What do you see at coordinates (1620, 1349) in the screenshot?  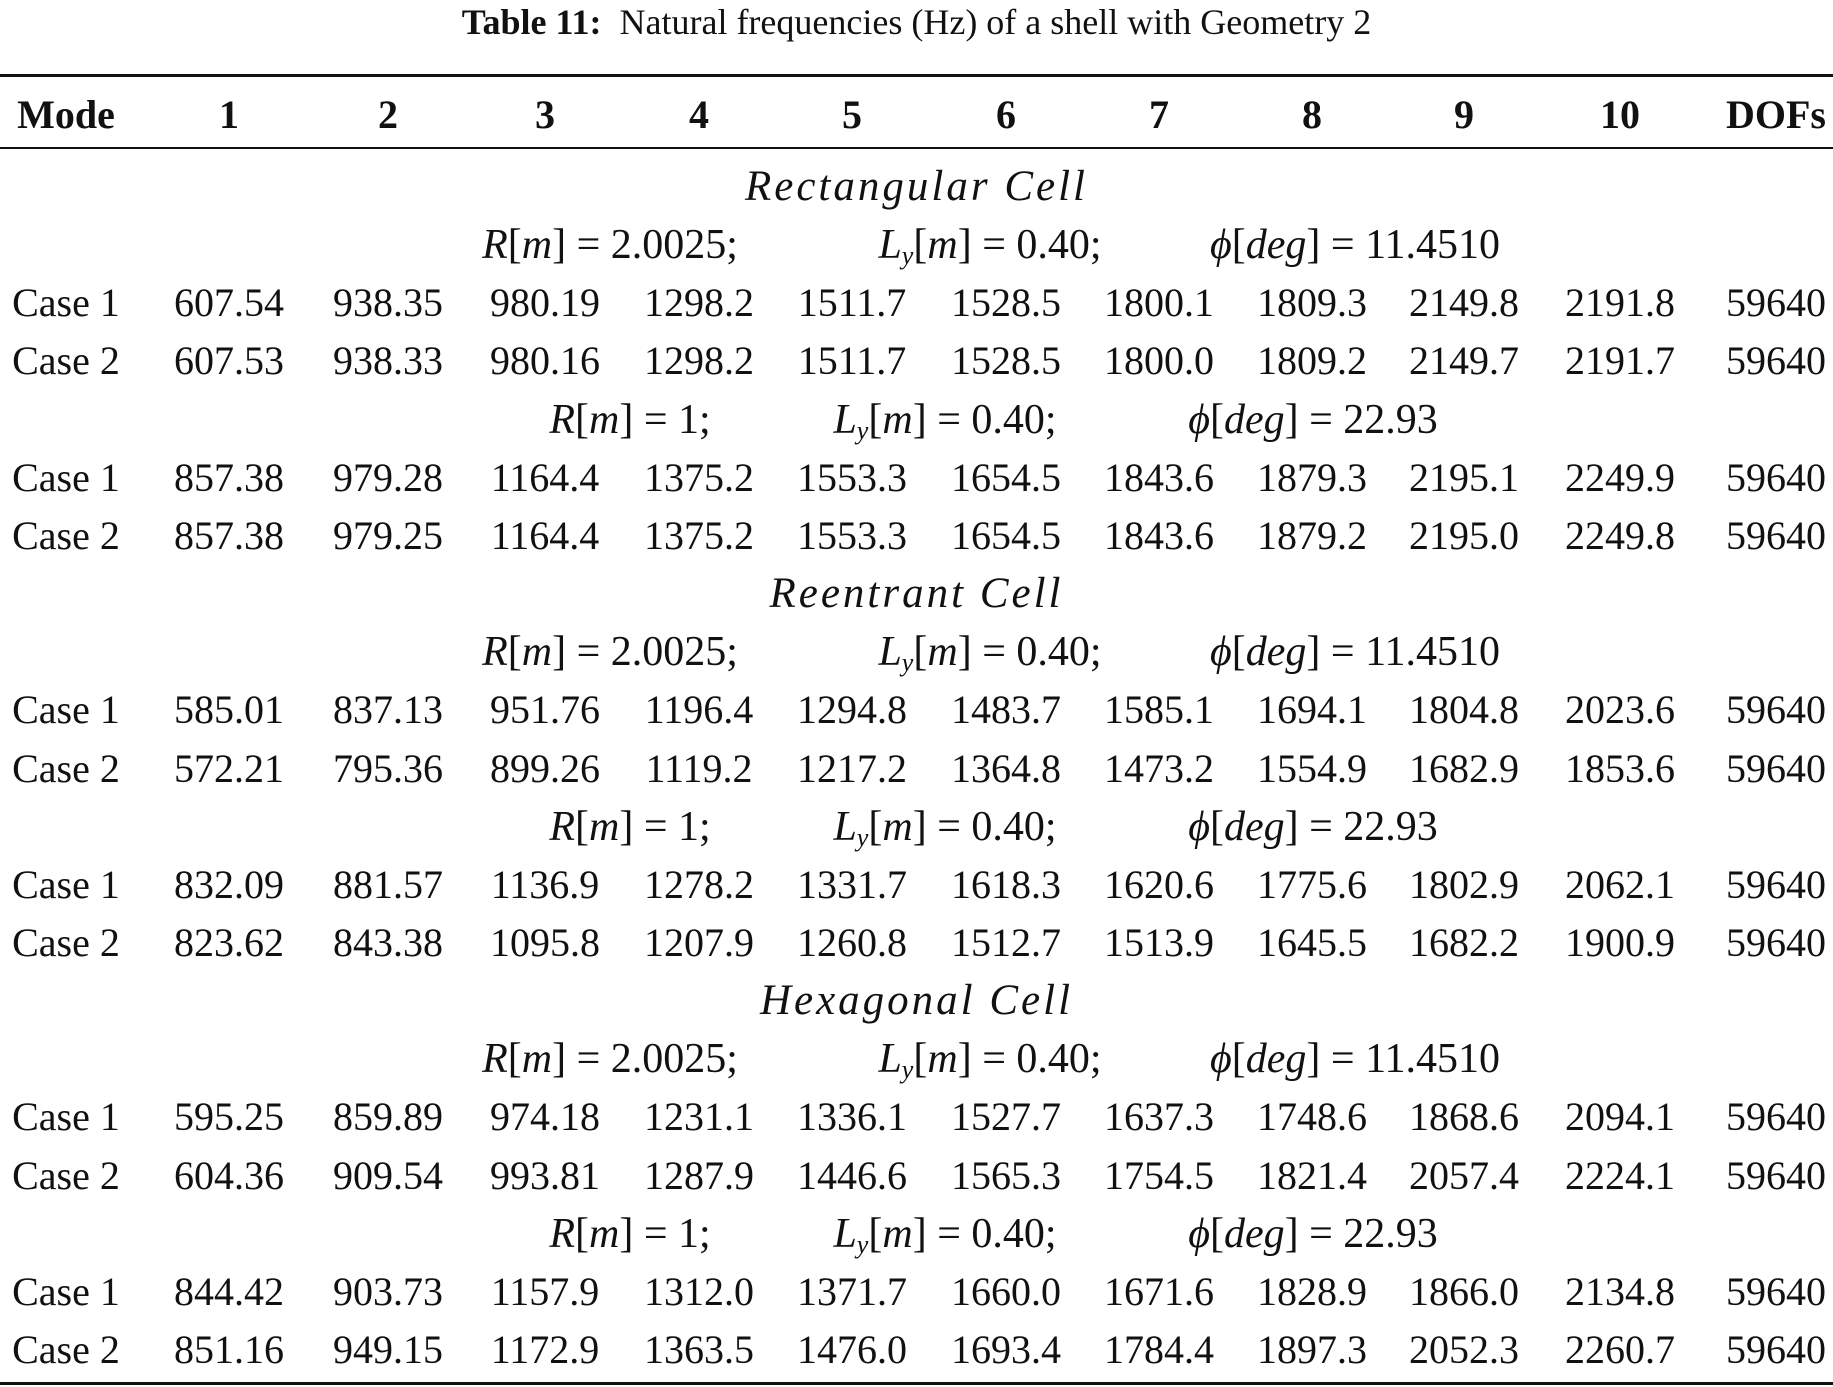 I see `frequency-cell: 2260.7` at bounding box center [1620, 1349].